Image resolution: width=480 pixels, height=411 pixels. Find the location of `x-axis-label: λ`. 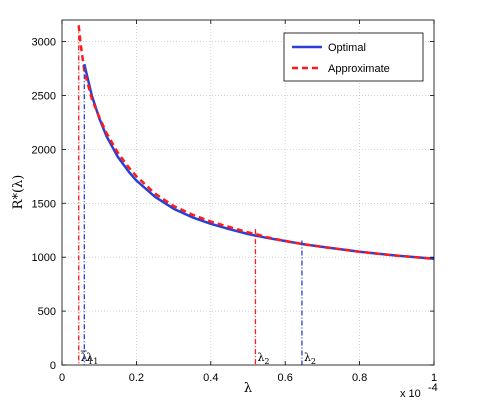

x-axis-label: λ is located at coordinates (248, 388).